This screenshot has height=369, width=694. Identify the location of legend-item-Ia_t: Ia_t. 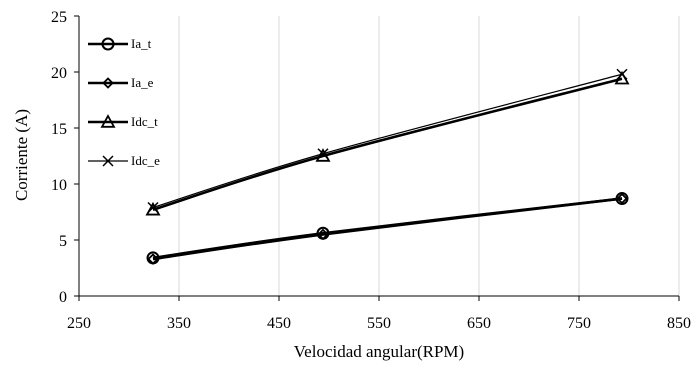
(120, 43).